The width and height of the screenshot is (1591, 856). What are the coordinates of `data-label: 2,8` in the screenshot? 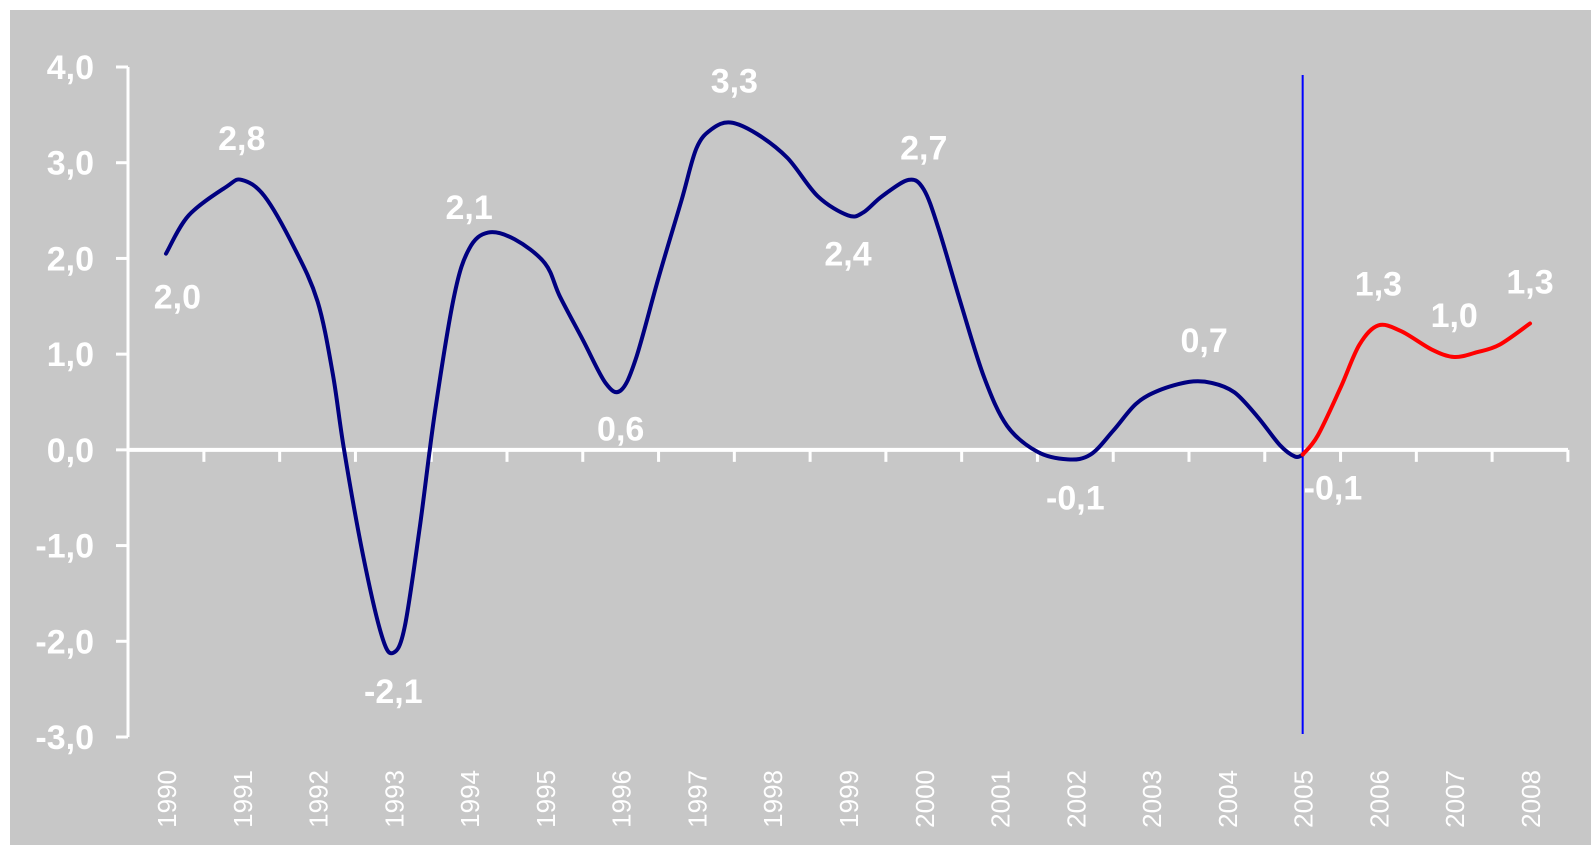 It's located at (241, 139).